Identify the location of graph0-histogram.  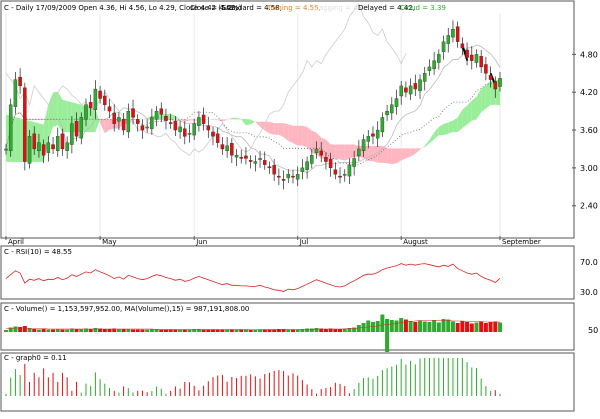
(253, 377).